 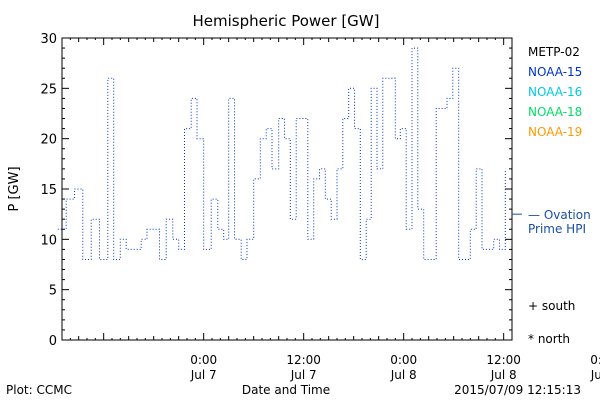 I want to click on legend-entry: NOAA-19, so click(x=555, y=132).